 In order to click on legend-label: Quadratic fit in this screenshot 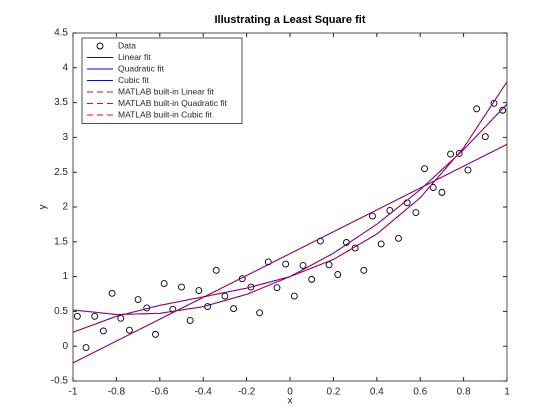, I will do `click(141, 68)`.